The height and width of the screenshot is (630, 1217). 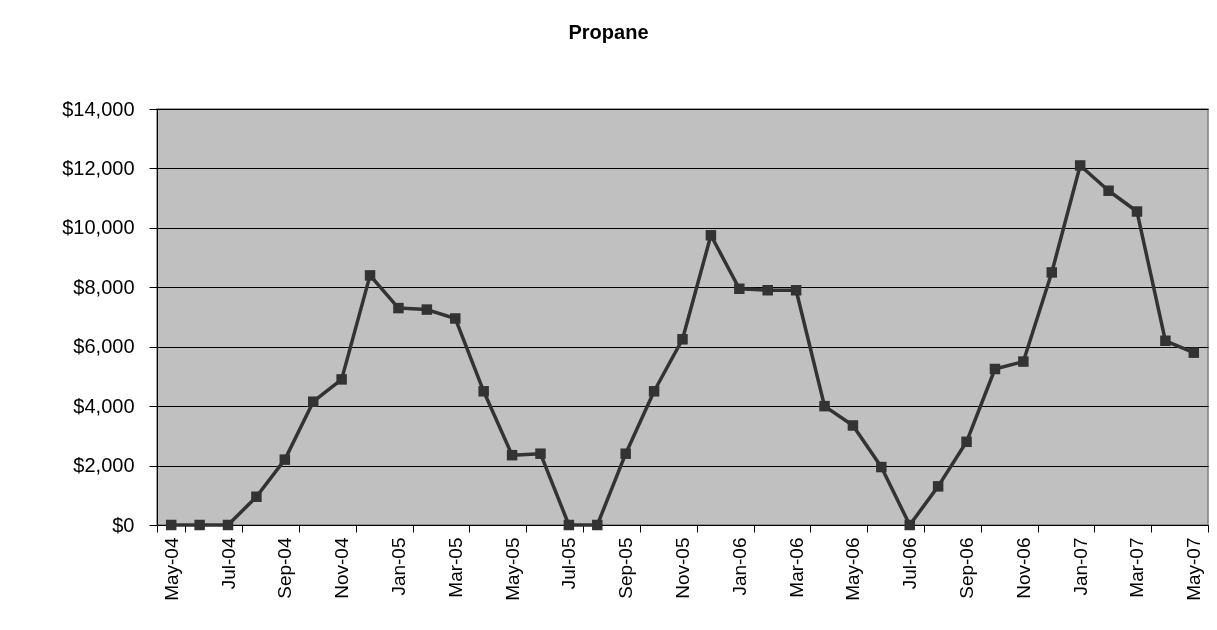 What do you see at coordinates (569, 563) in the screenshot?
I see `x-tick-label: Jul-05` at bounding box center [569, 563].